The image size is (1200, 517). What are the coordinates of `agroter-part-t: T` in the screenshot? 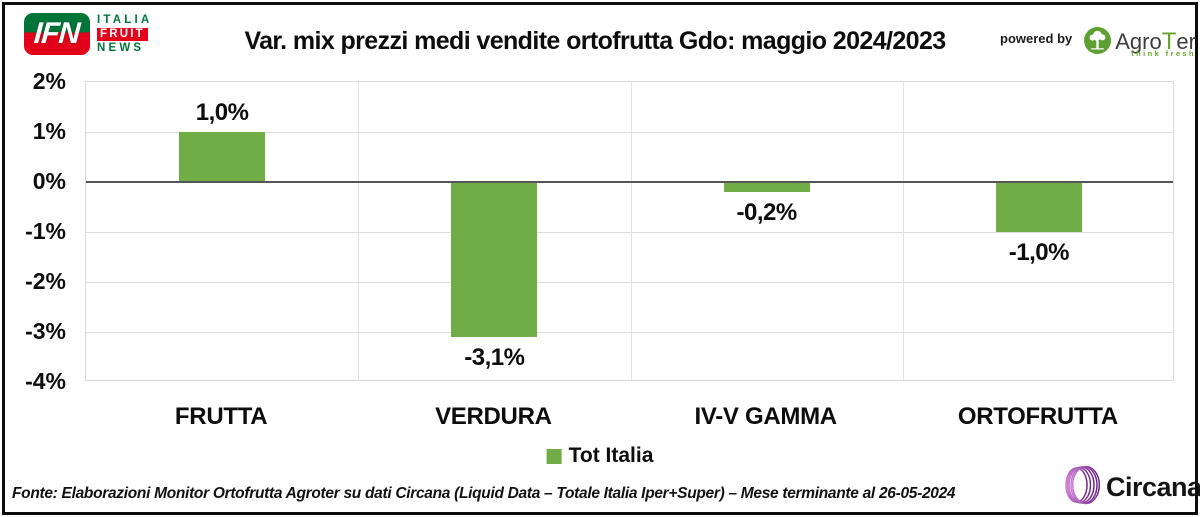 It's located at (1169, 41).